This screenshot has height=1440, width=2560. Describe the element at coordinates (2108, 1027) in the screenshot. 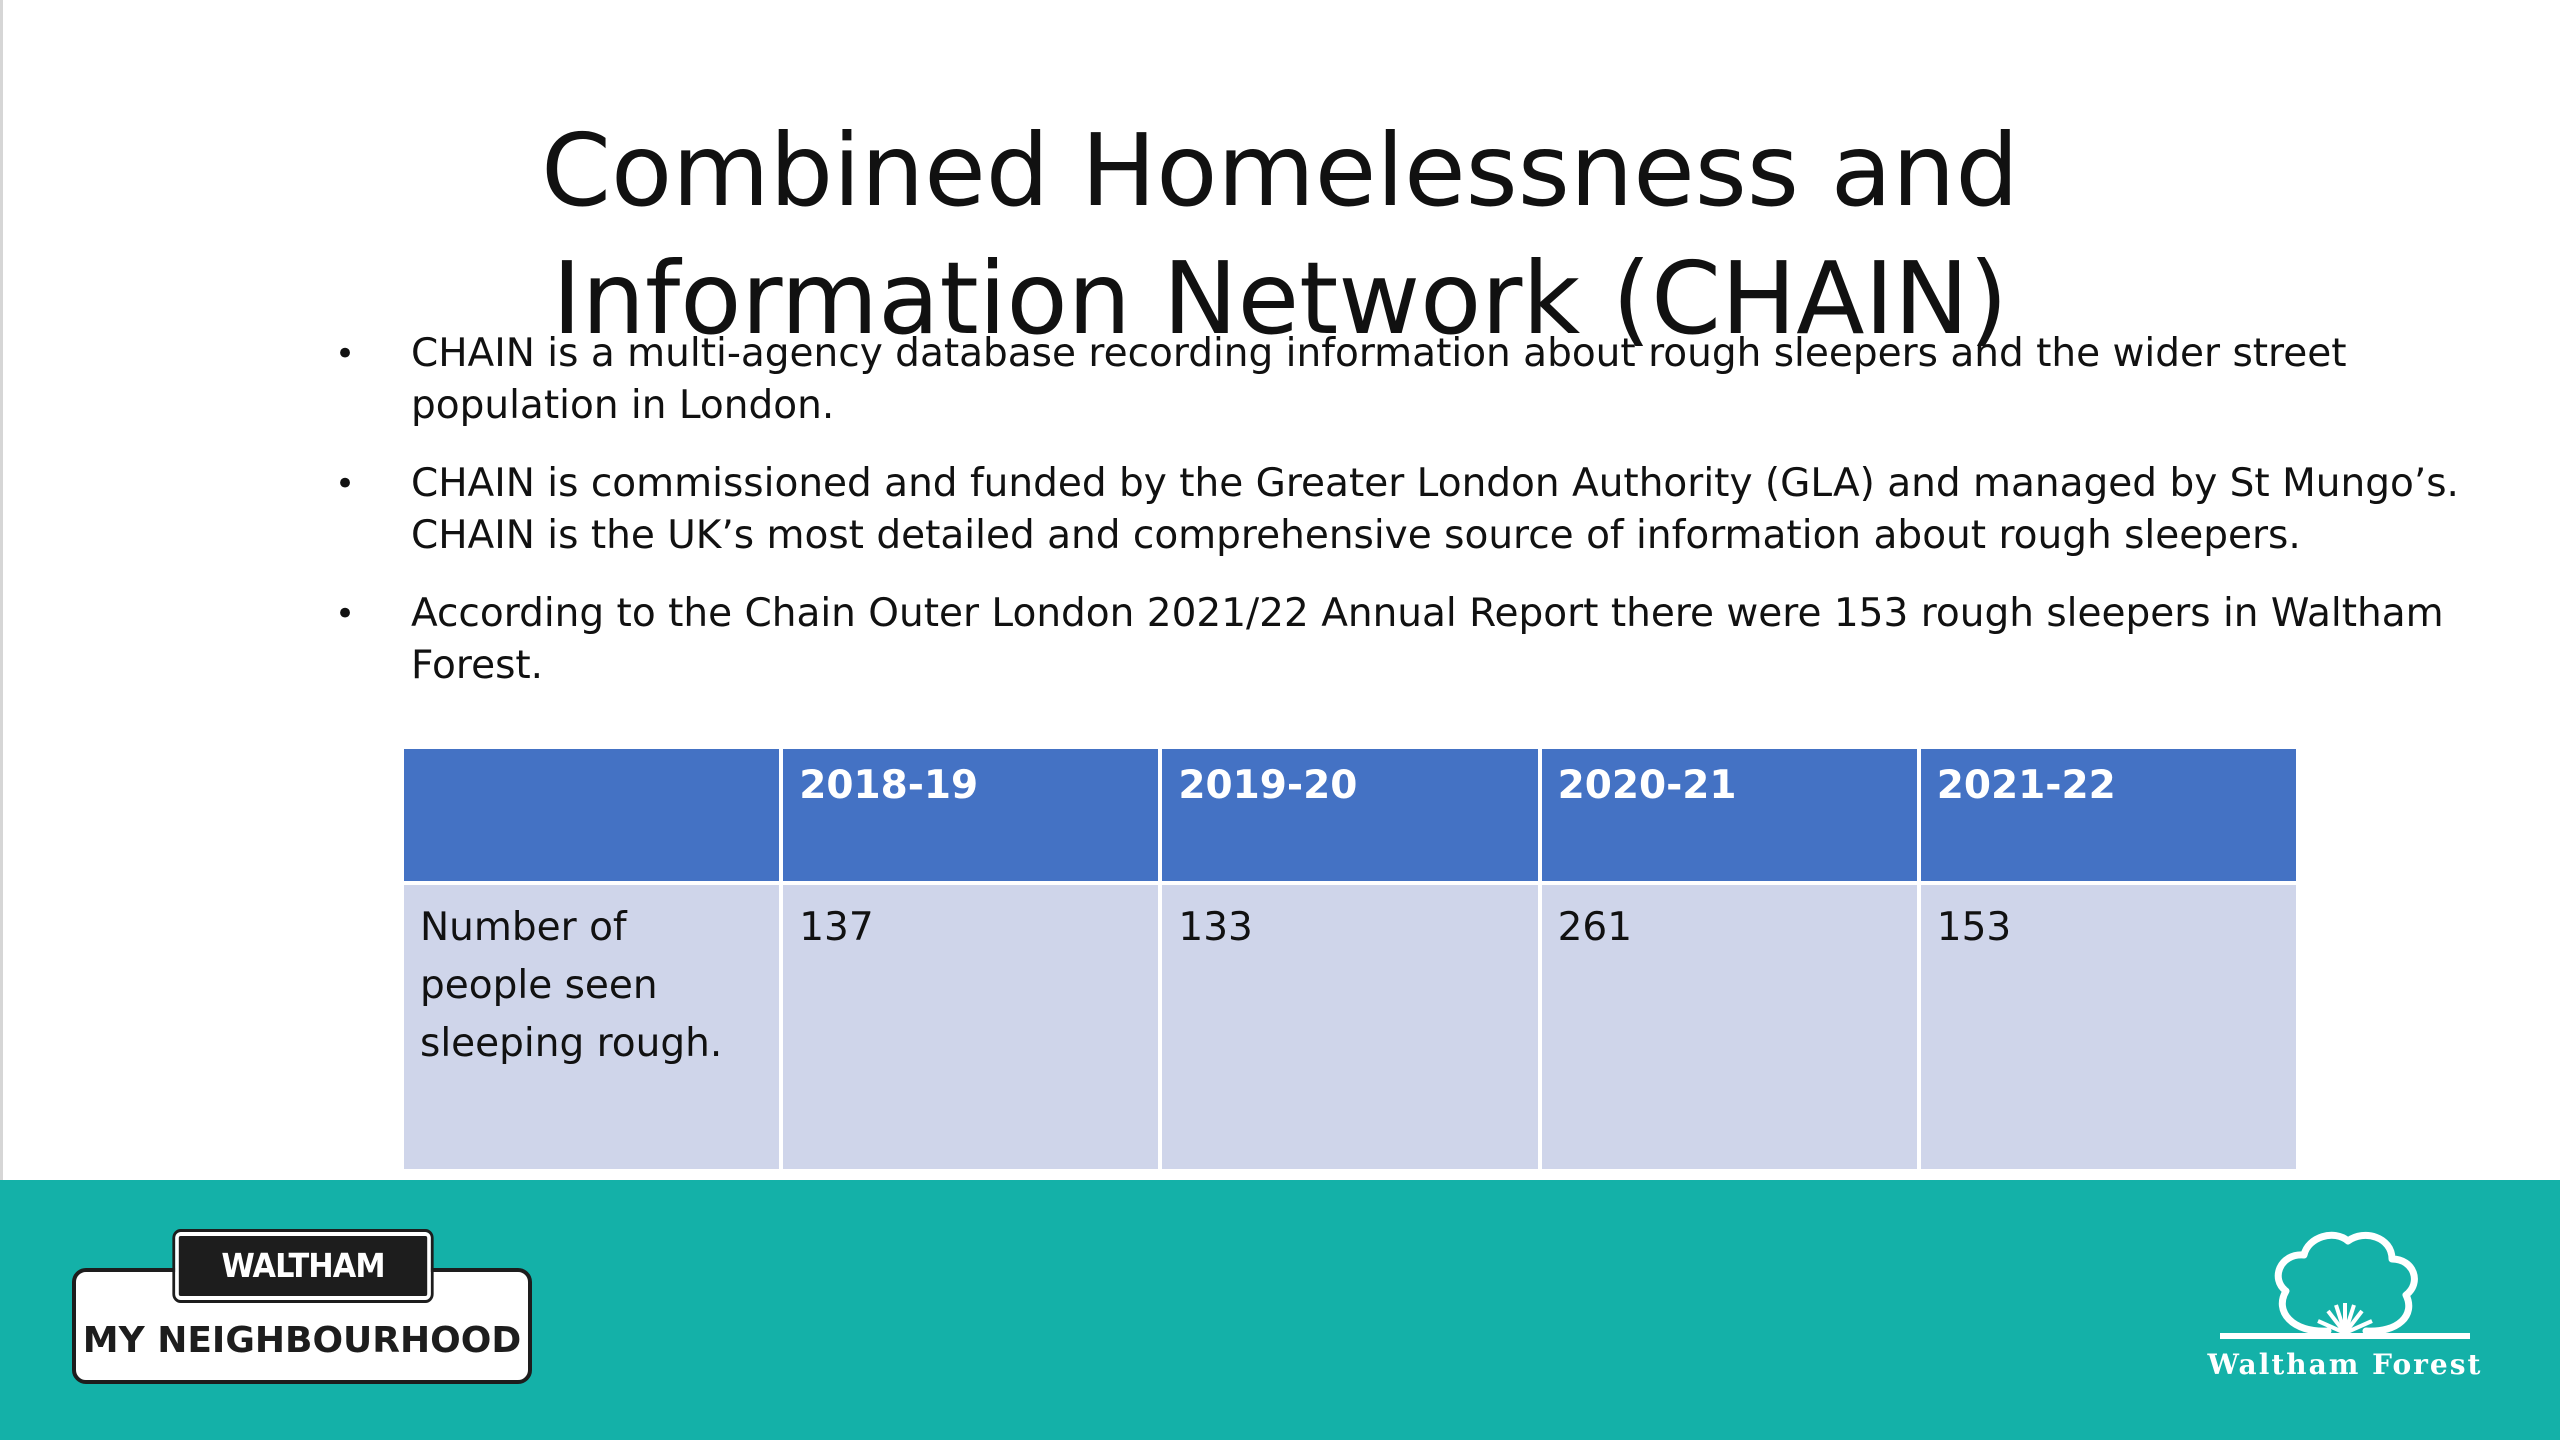

I see `table-cell: 153` at that location.